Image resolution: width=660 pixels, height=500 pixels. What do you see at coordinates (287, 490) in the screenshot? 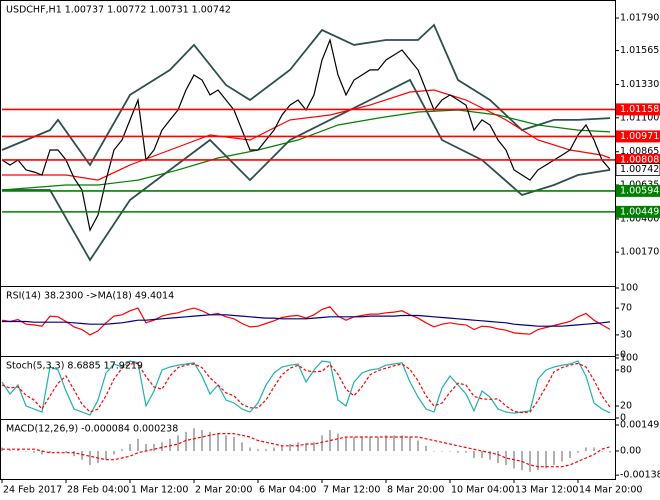
I see `x-tick-label: 6 Mar 04:00` at bounding box center [287, 490].